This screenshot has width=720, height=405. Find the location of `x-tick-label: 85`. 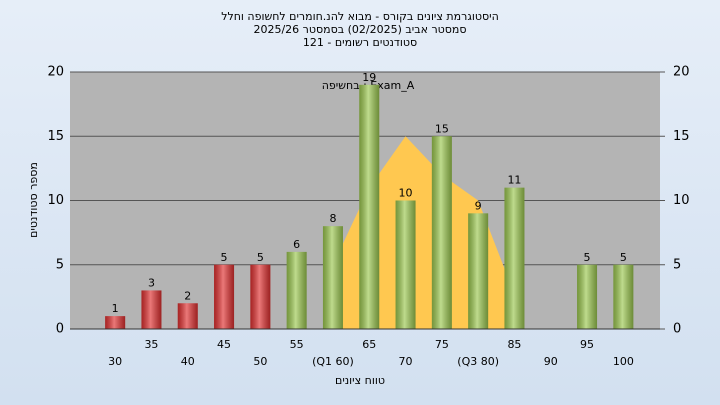

x-tick-label: 85 is located at coordinates (514, 344).